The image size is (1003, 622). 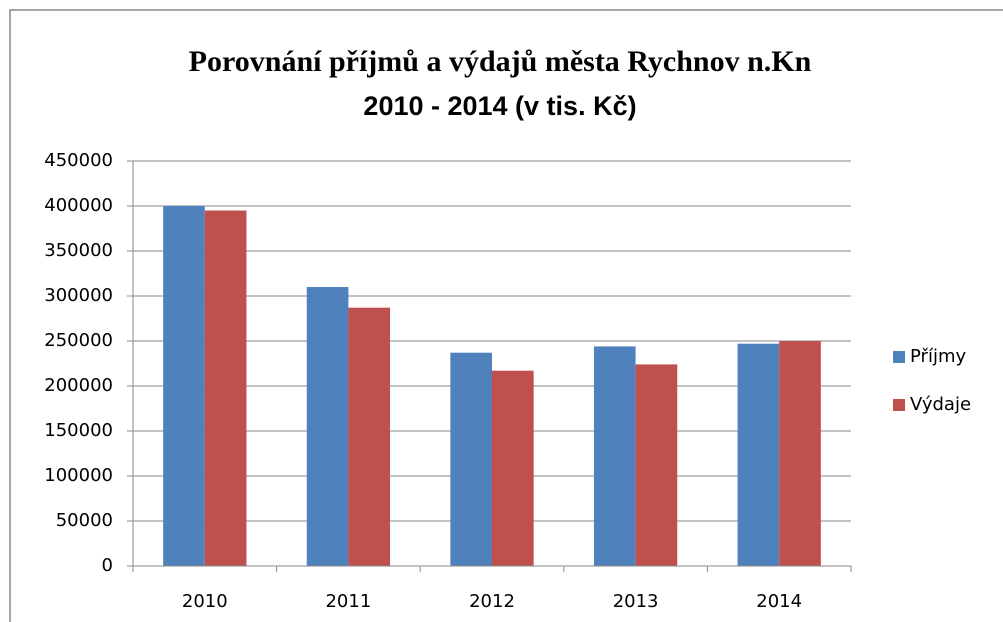 I want to click on y-tick-label: 250000, so click(x=78, y=340).